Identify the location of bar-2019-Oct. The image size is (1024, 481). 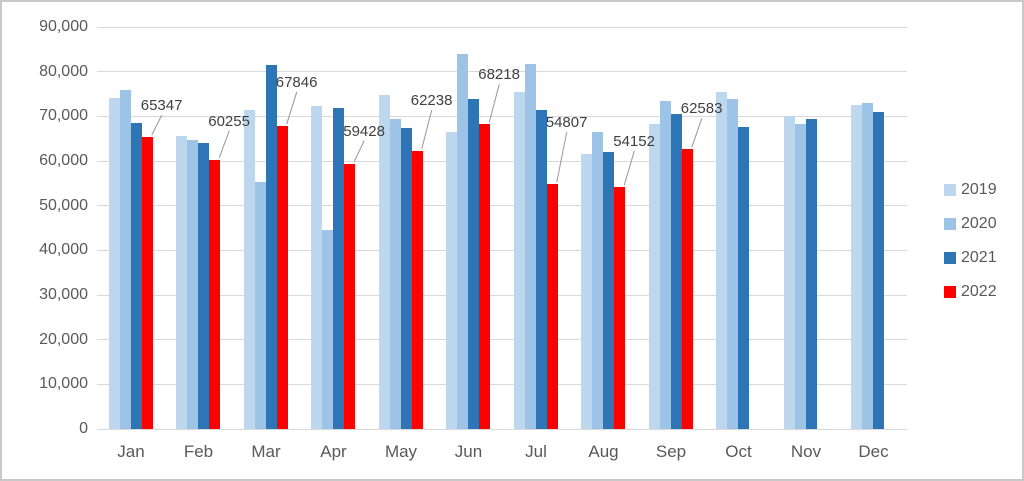
(722, 260).